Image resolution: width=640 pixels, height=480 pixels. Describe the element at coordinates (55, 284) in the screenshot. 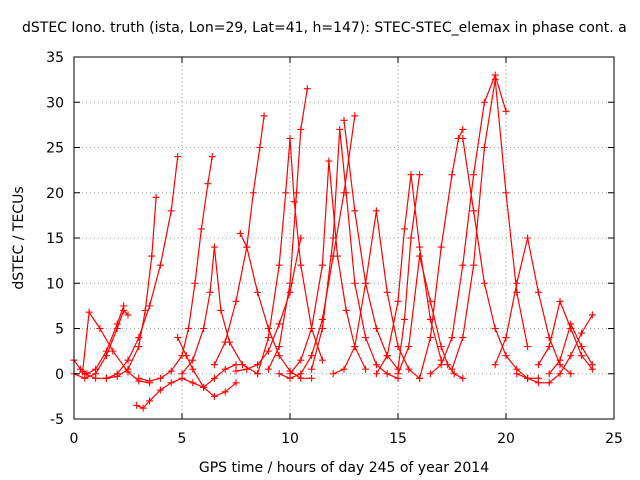

I see `y-tick-label: 10` at that location.